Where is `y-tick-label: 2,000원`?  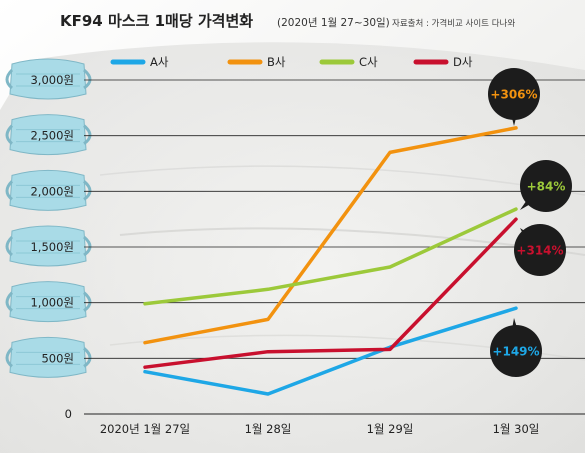 y-tick-label: 2,000원 is located at coordinates (52, 191).